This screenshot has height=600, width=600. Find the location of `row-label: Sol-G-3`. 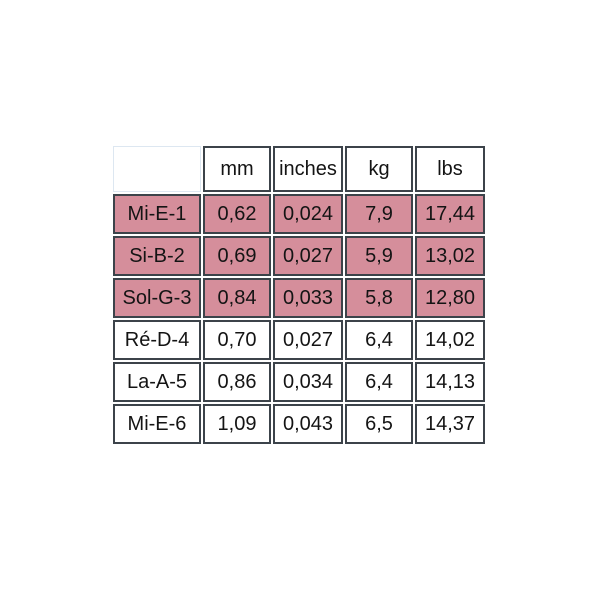

row-label: Sol-G-3 is located at coordinates (157, 298).